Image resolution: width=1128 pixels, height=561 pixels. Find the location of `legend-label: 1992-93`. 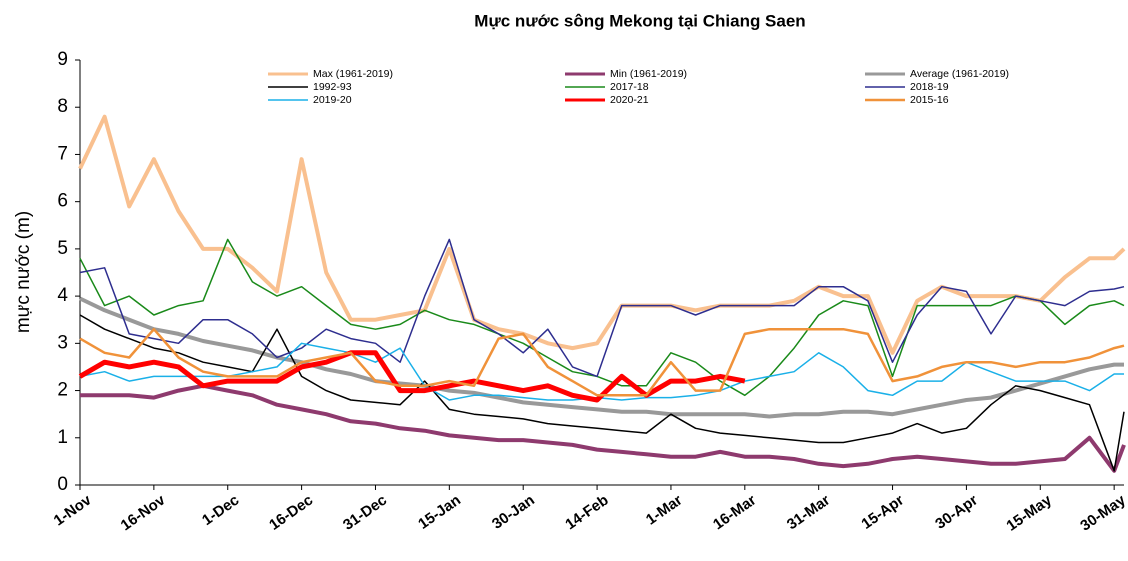

legend-label: 1992-93 is located at coordinates (332, 87).